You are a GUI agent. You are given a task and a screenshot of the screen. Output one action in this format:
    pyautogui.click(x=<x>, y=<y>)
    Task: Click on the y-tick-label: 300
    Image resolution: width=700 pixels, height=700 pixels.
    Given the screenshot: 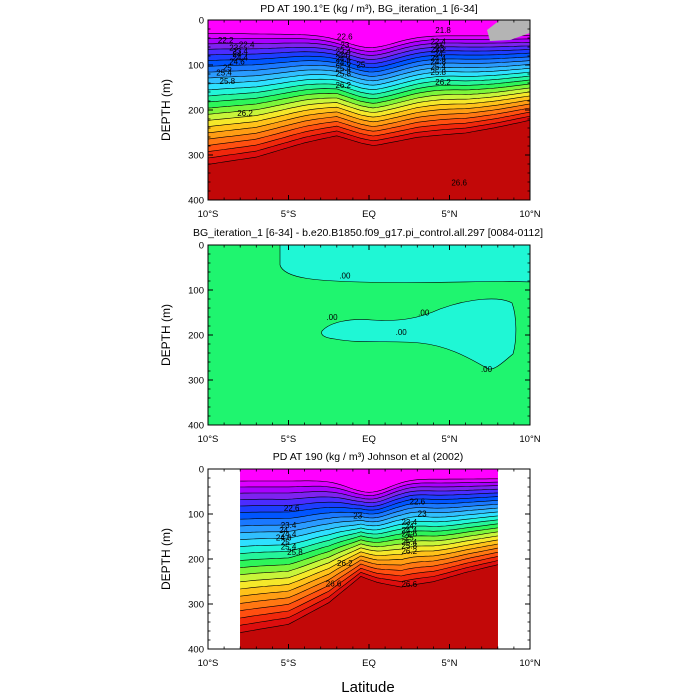 What is the action you would take?
    pyautogui.click(x=196, y=156)
    